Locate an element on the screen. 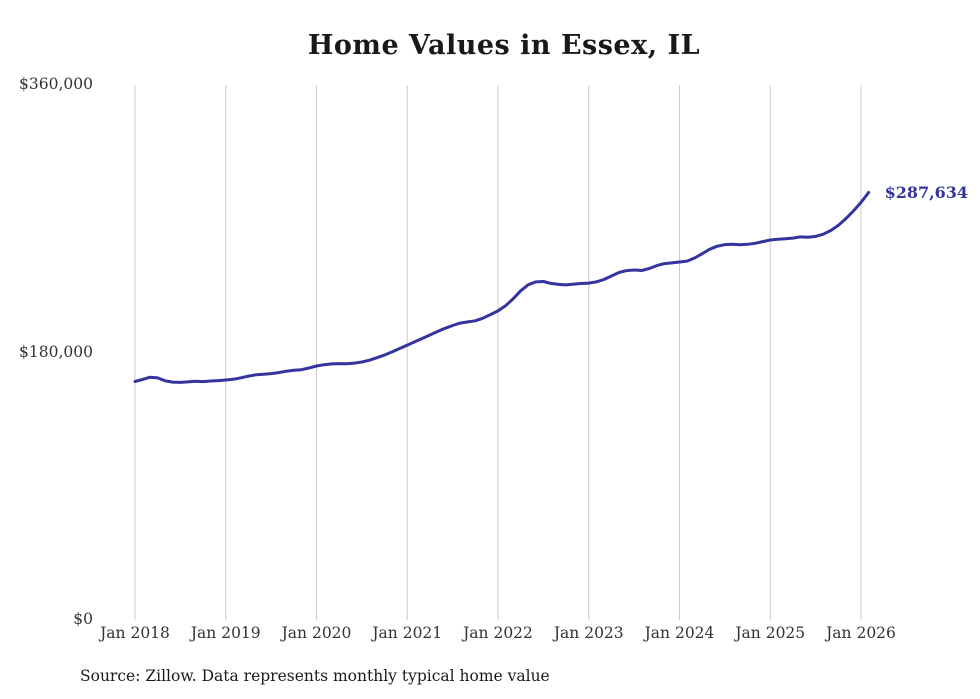 Image resolution: width=980 pixels, height=699 pixels. x-tick-label: Jan 2022 is located at coordinates (498, 633).